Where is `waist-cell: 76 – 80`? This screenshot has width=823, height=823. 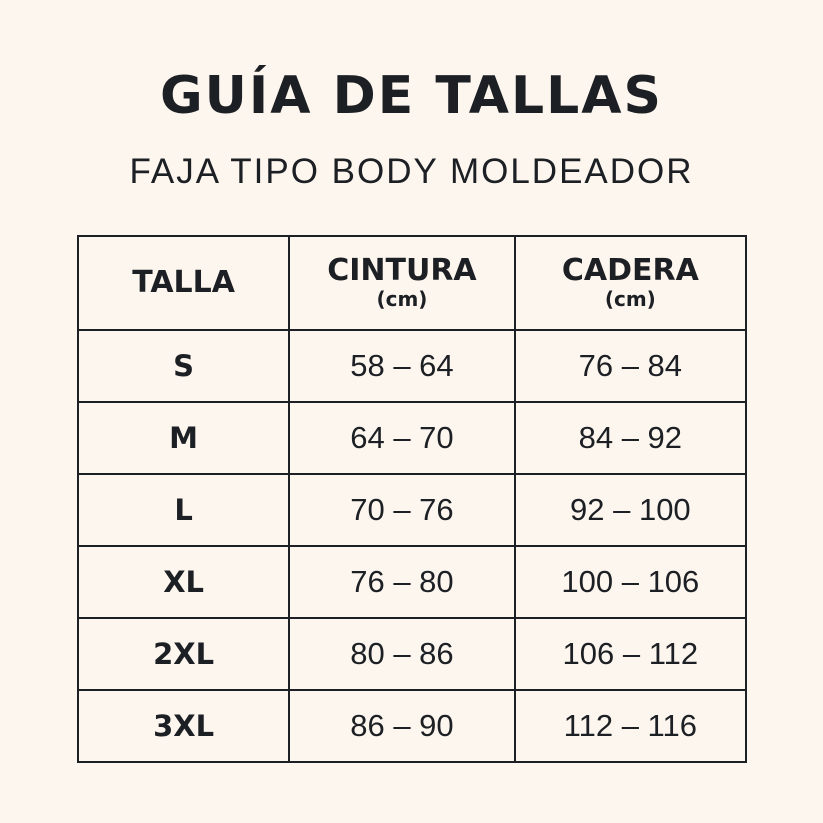
waist-cell: 76 – 80 is located at coordinates (402, 582).